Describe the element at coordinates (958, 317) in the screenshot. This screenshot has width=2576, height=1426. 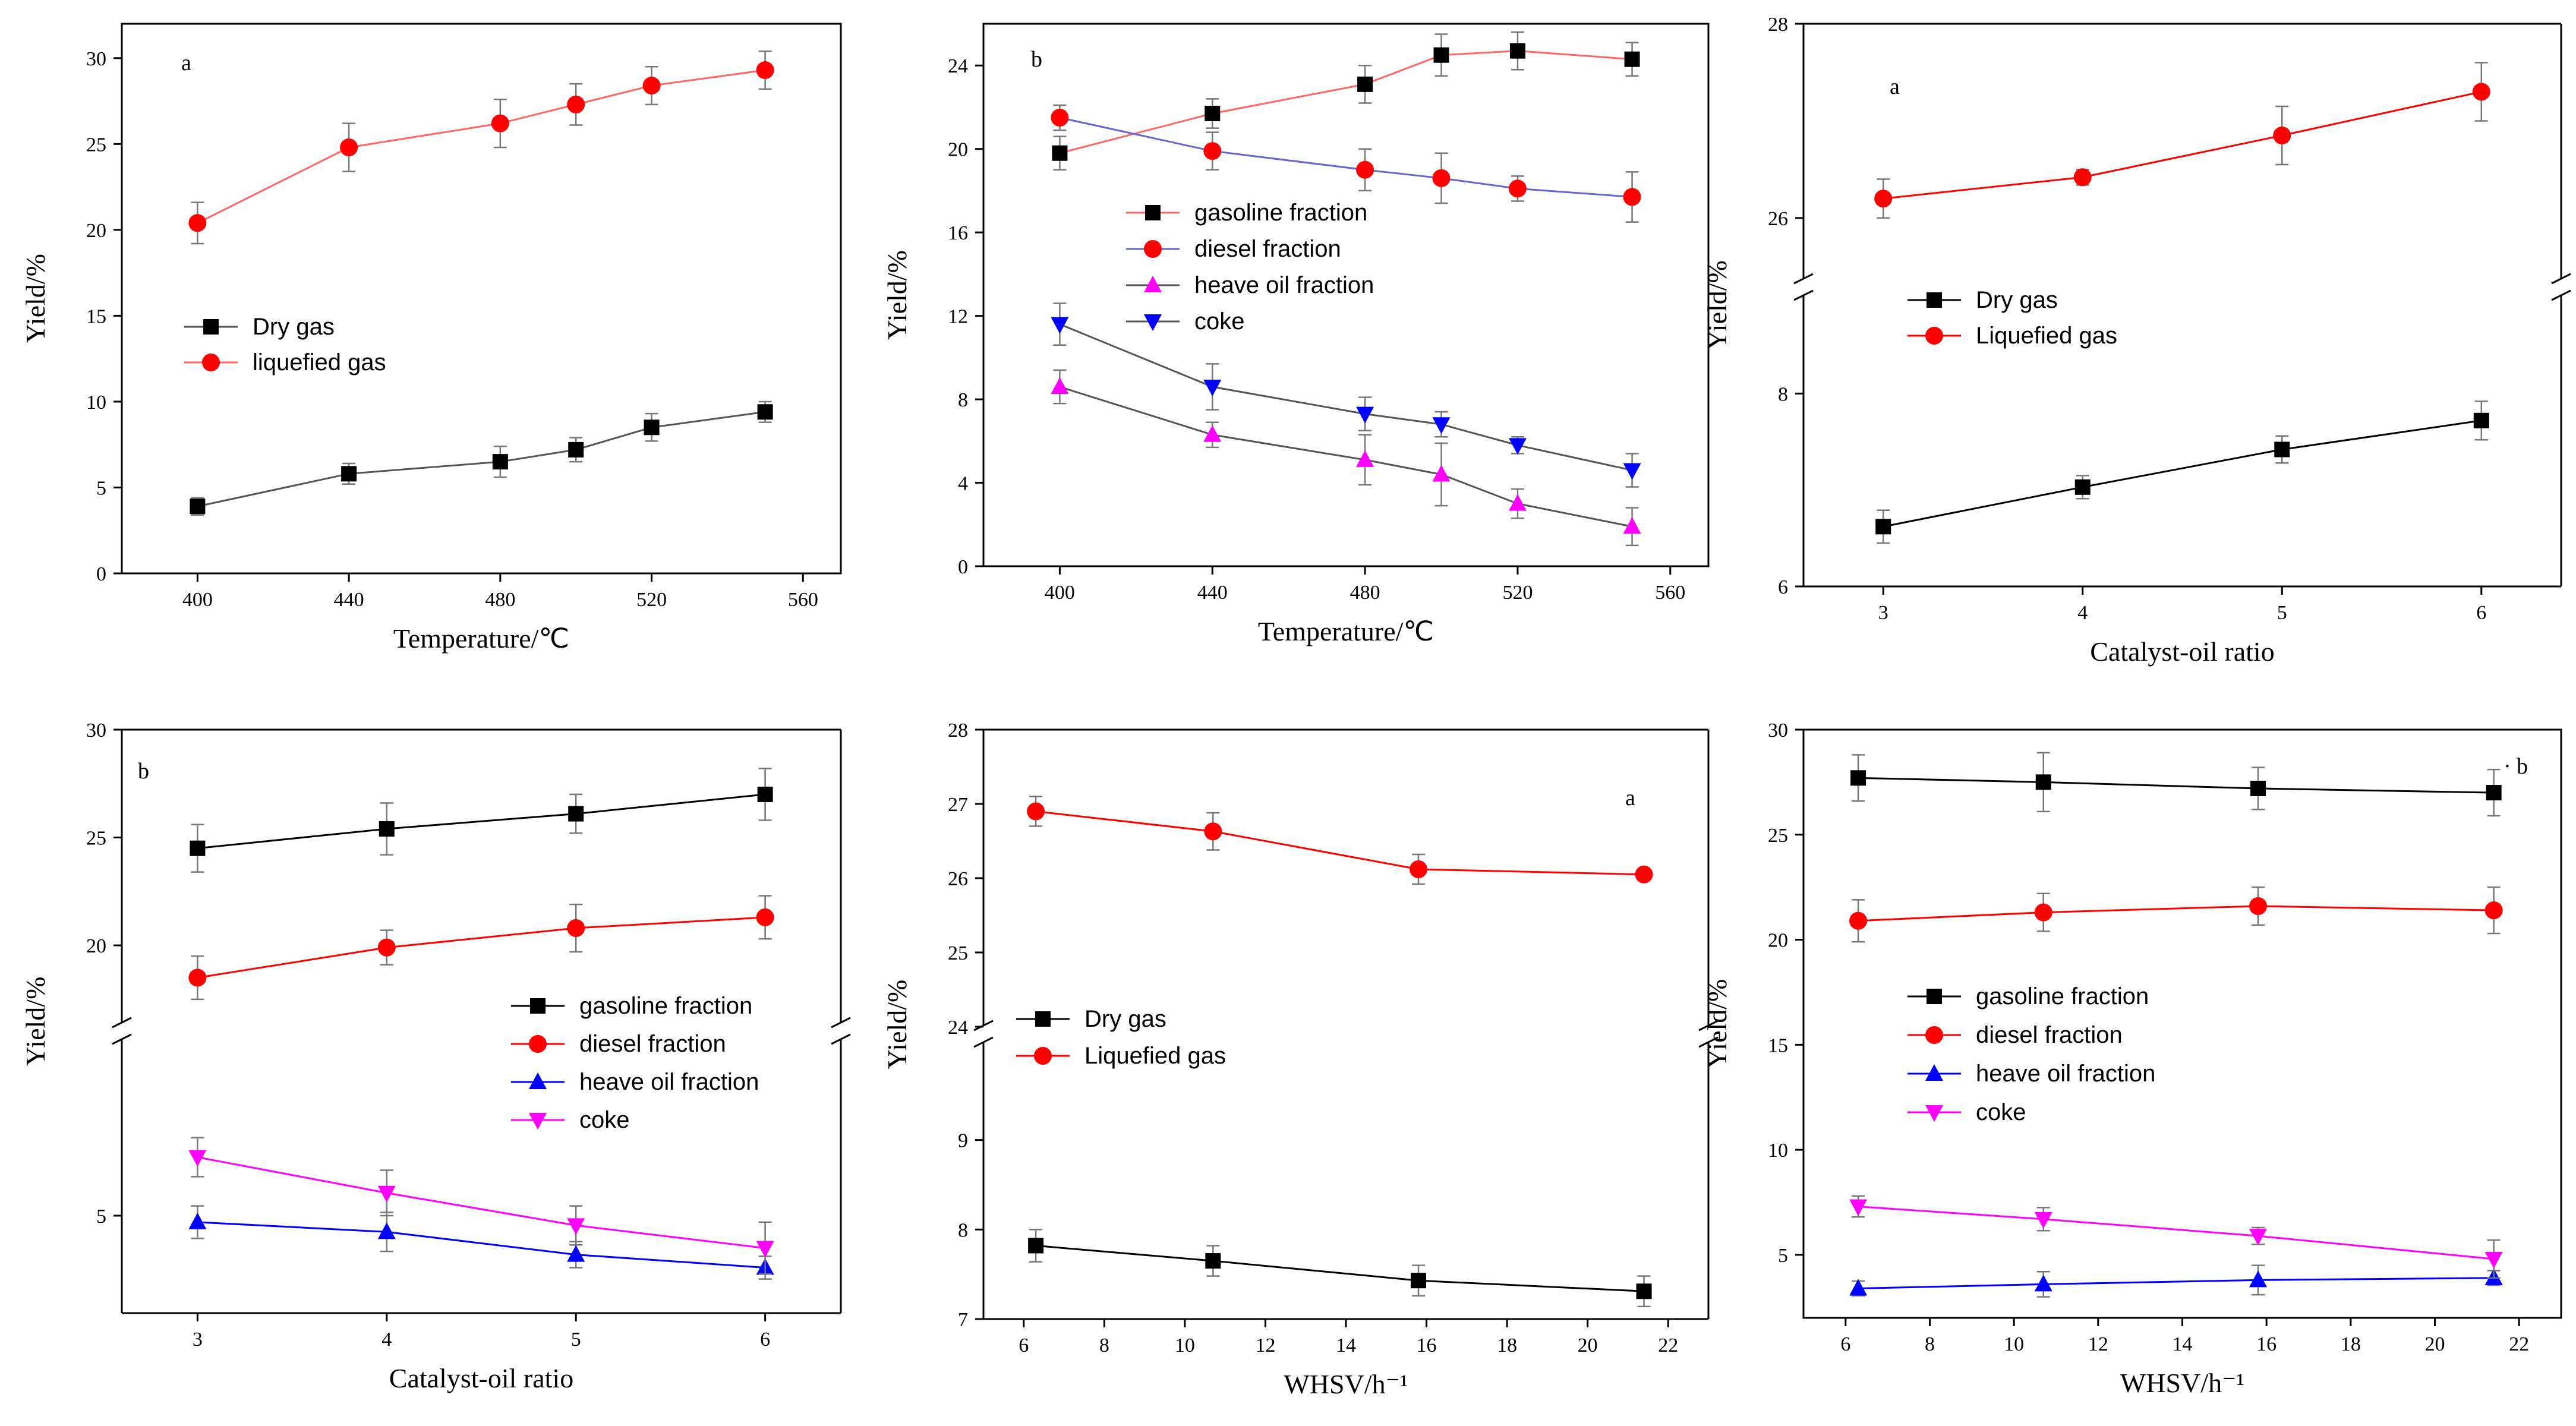
I see `y-tick-label: 12` at that location.